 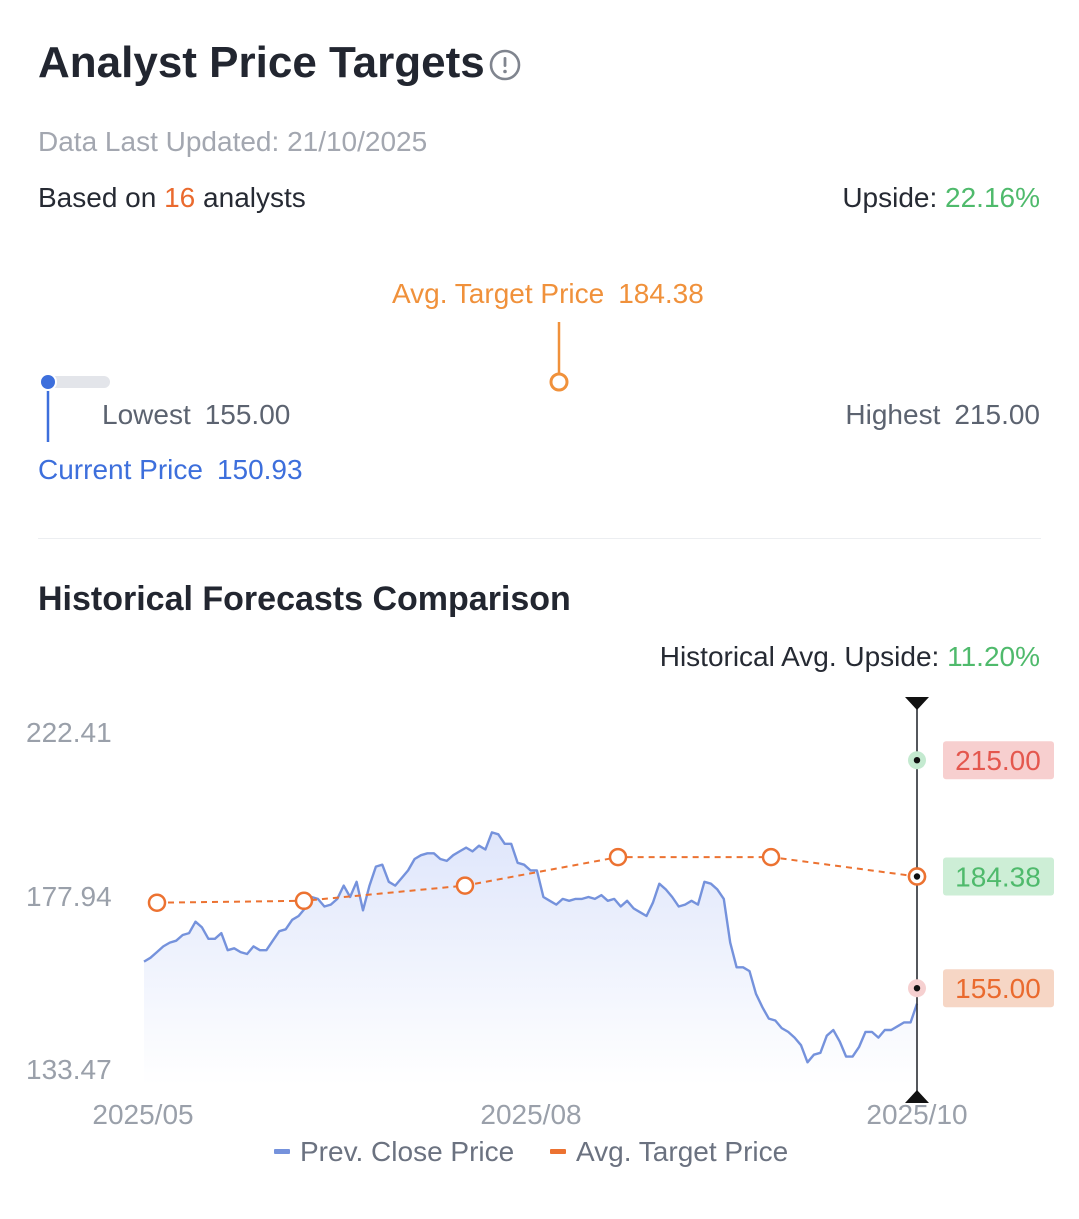 I want to click on x-tick-label: 2025/05, so click(x=142, y=1114).